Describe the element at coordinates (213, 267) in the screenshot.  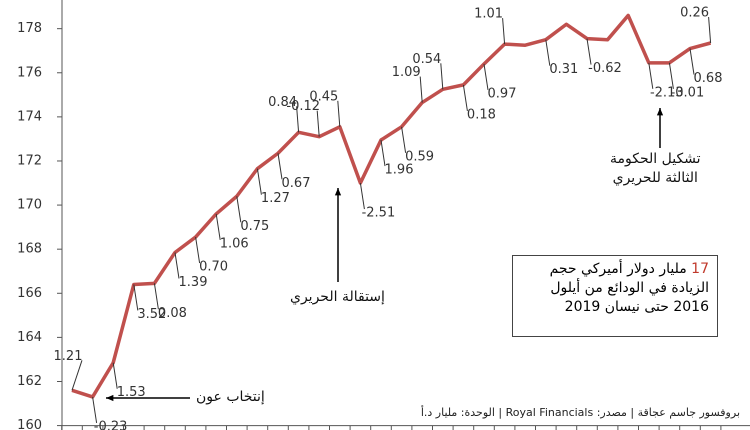
I see `data-label: 0.70` at that location.